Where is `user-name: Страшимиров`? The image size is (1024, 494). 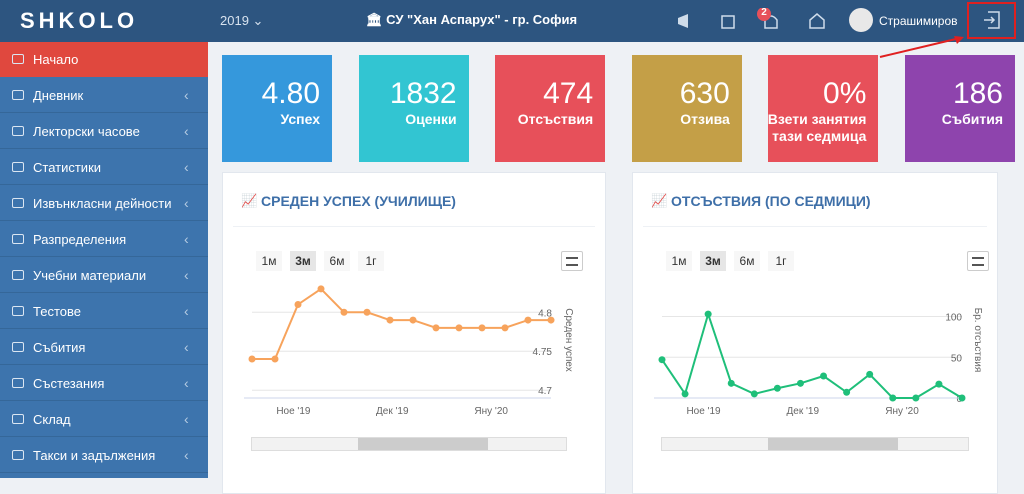 user-name: Страшимиров is located at coordinates (918, 21).